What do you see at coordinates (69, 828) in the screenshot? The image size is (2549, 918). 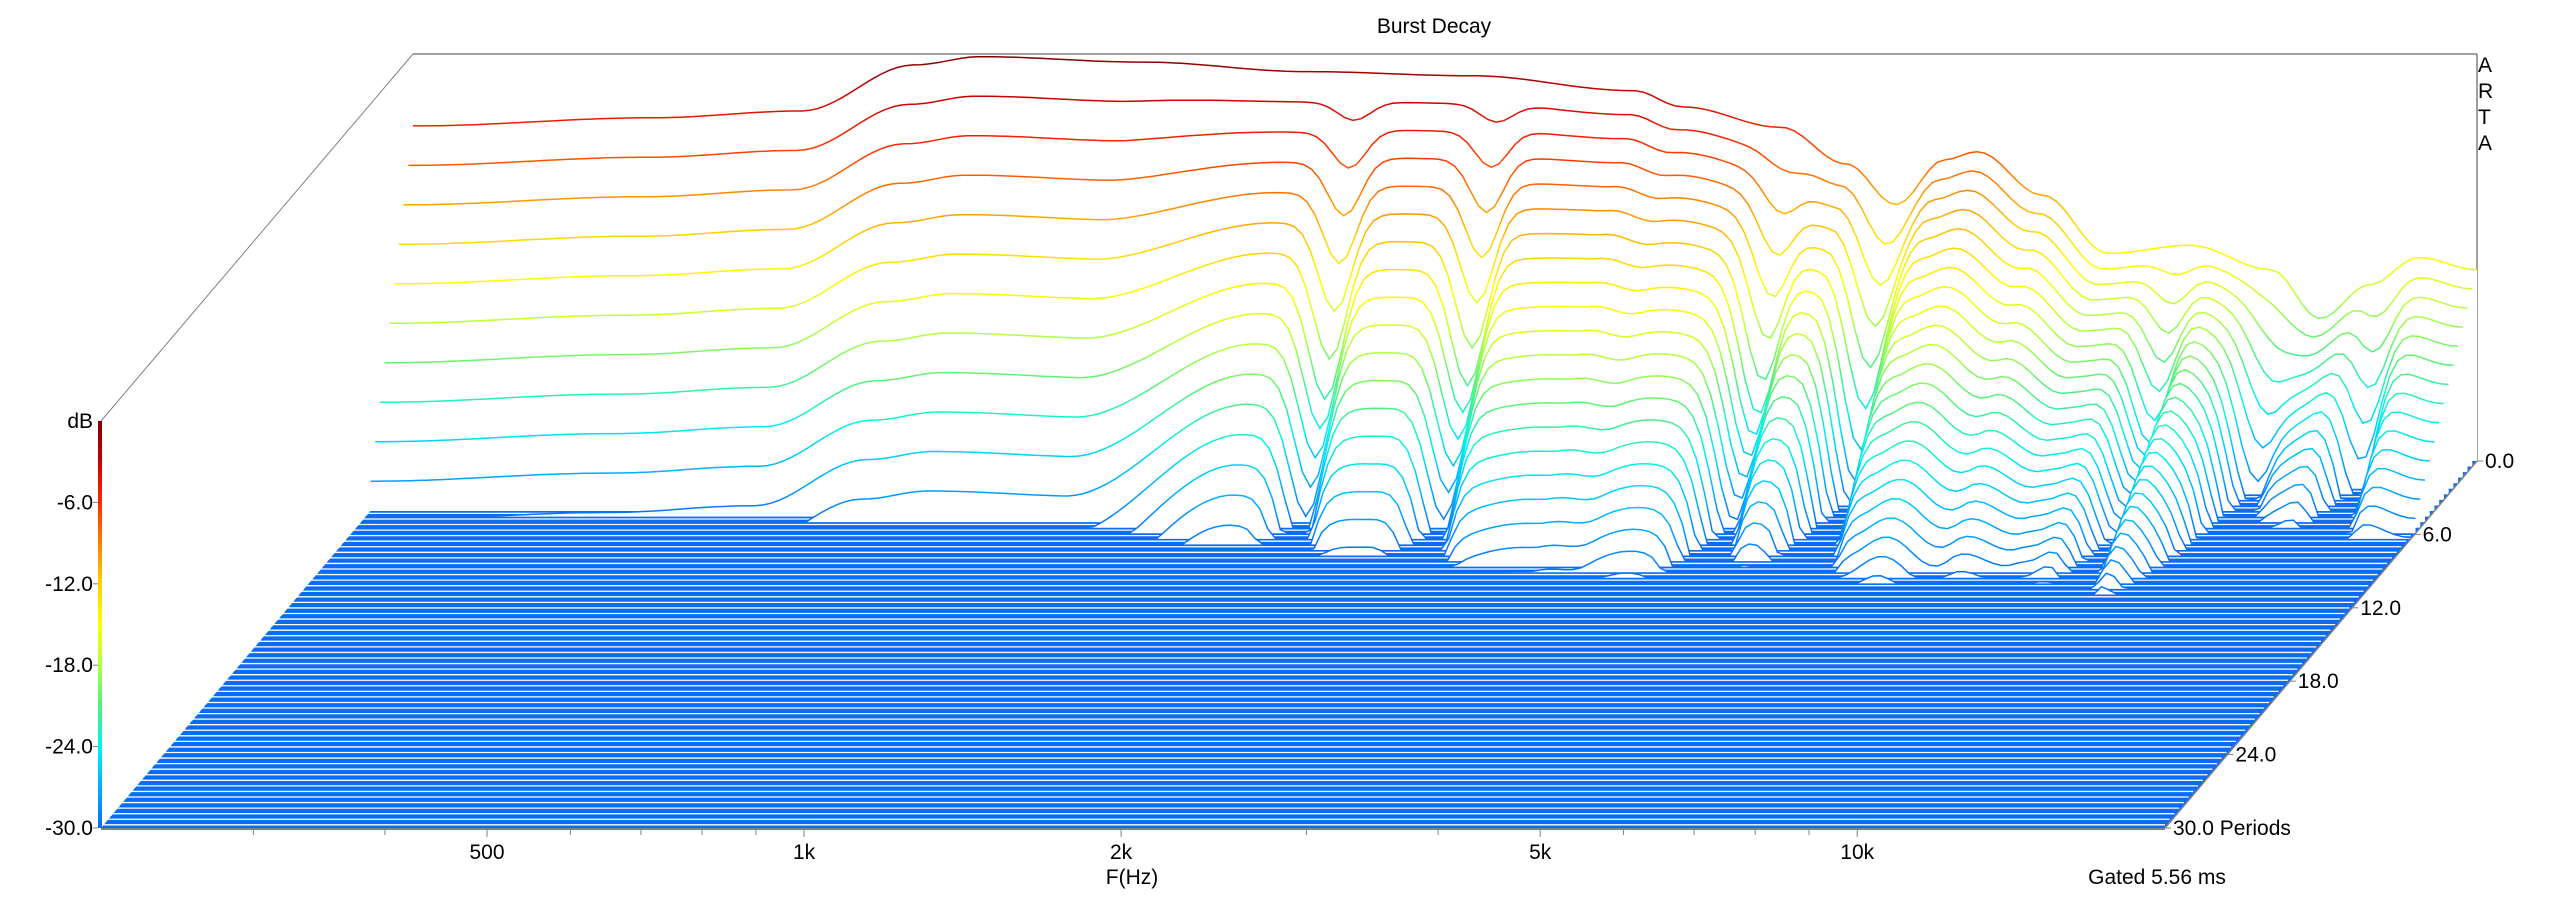 I see `db-tick-label: -30.0` at bounding box center [69, 828].